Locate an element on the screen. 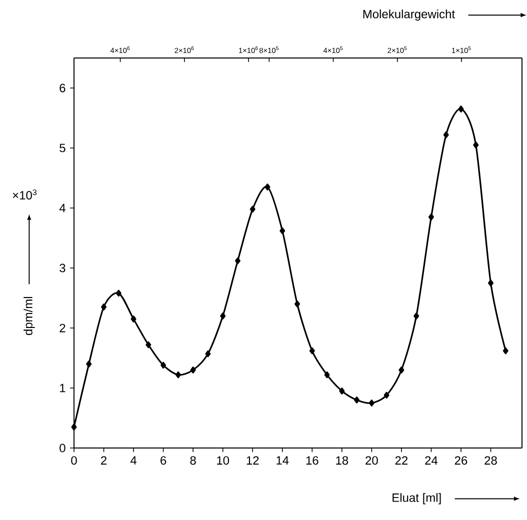  x-tick-label: 24 is located at coordinates (431, 460).